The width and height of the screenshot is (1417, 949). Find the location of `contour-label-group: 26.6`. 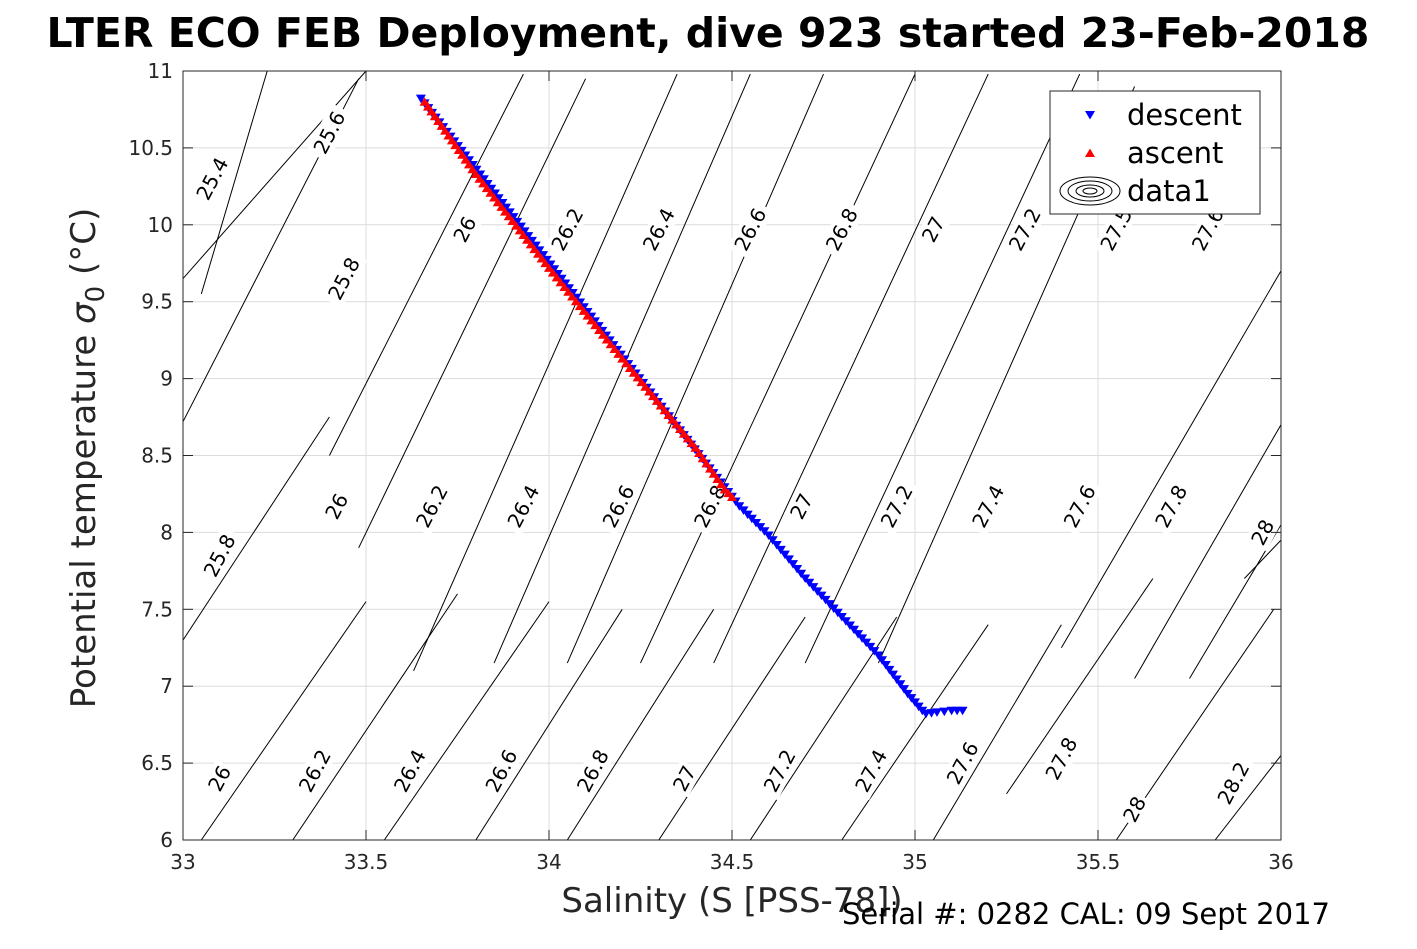

contour-label-group: 26.6 is located at coordinates (750, 229).